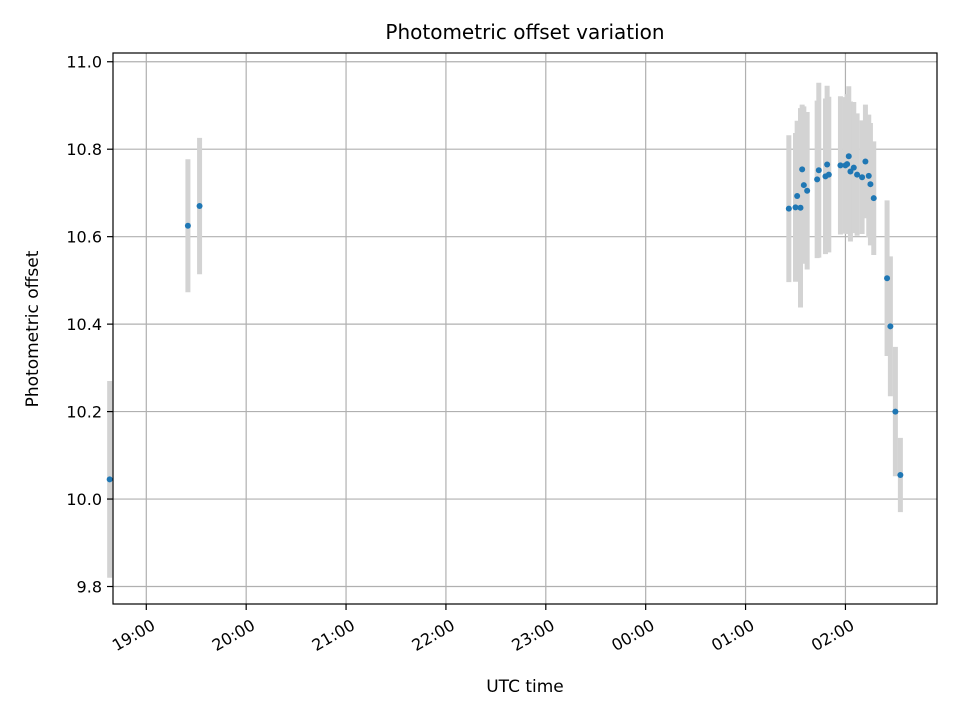  What do you see at coordinates (89, 587) in the screenshot?
I see `y-tick-label: 9.8` at bounding box center [89, 587].